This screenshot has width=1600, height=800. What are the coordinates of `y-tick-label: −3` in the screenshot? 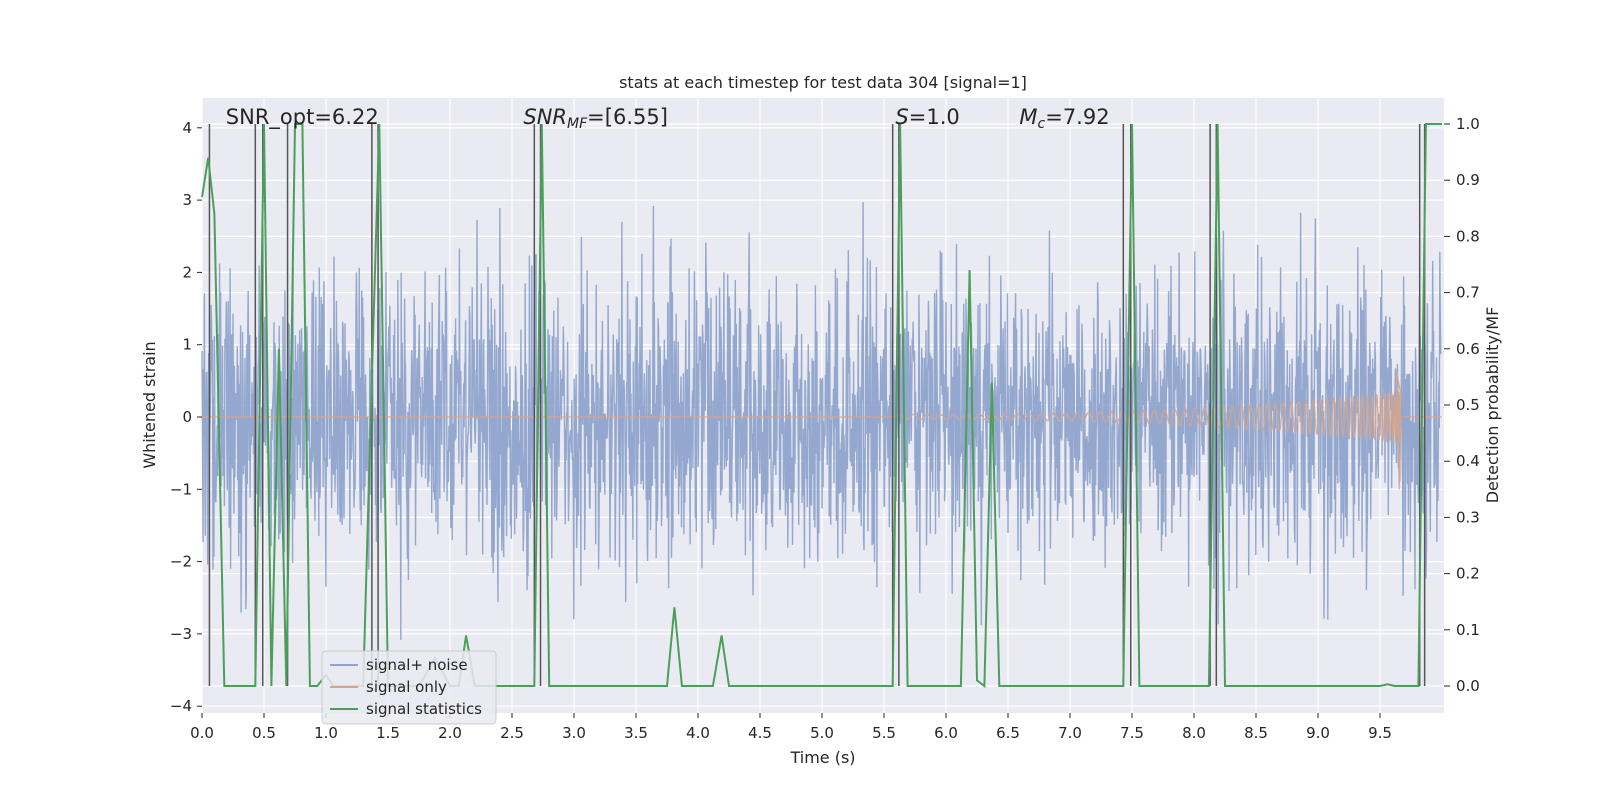 It's located at (181, 634).